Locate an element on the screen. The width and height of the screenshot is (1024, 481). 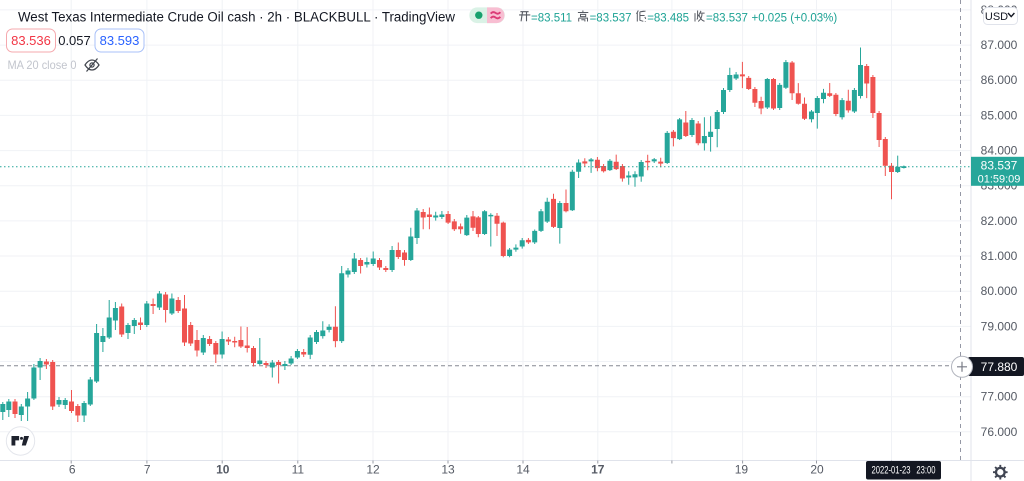
svg-text: 82.000 is located at coordinates (999, 221).